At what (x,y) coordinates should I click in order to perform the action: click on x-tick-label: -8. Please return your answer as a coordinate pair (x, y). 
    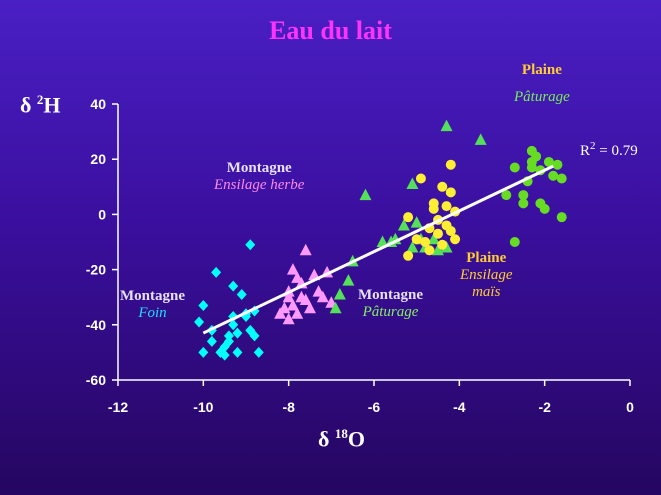
    Looking at the image, I should click on (288, 407).